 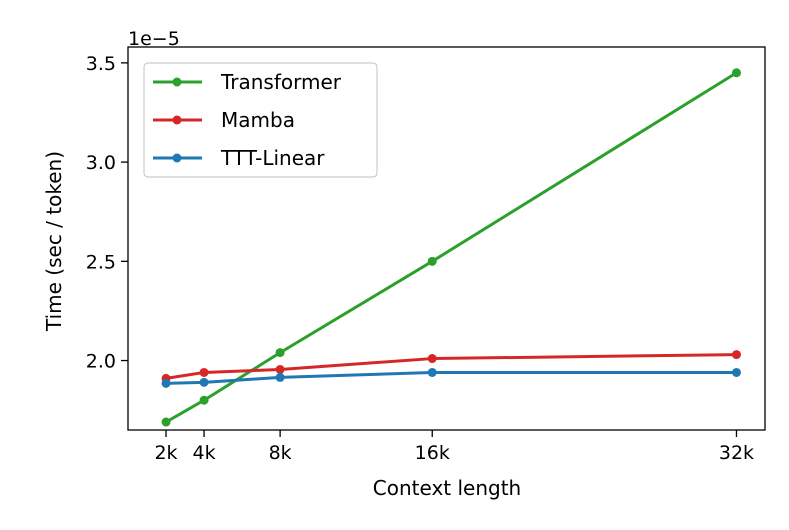 I want to click on y-tick-label: 2.5, so click(x=101, y=262).